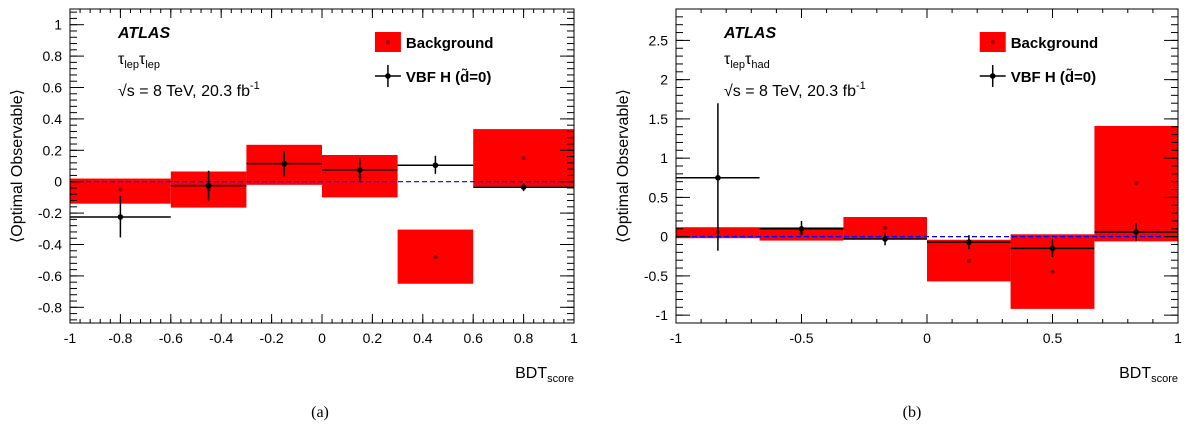 This screenshot has width=1188, height=430. I want to click on panel-a-x-tick-label-9: 0.8, so click(524, 338).